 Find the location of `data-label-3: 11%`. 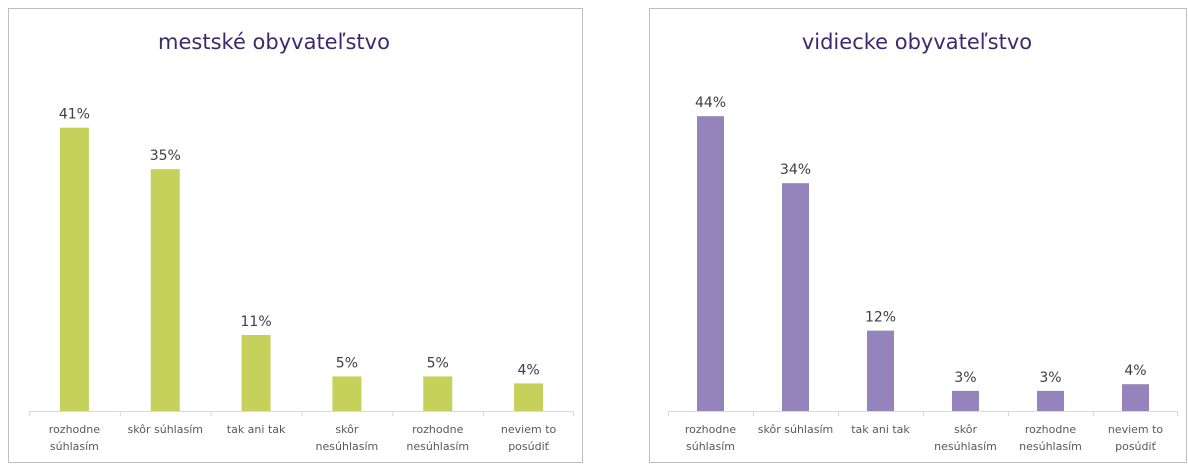

data-label-3: 11% is located at coordinates (256, 322).